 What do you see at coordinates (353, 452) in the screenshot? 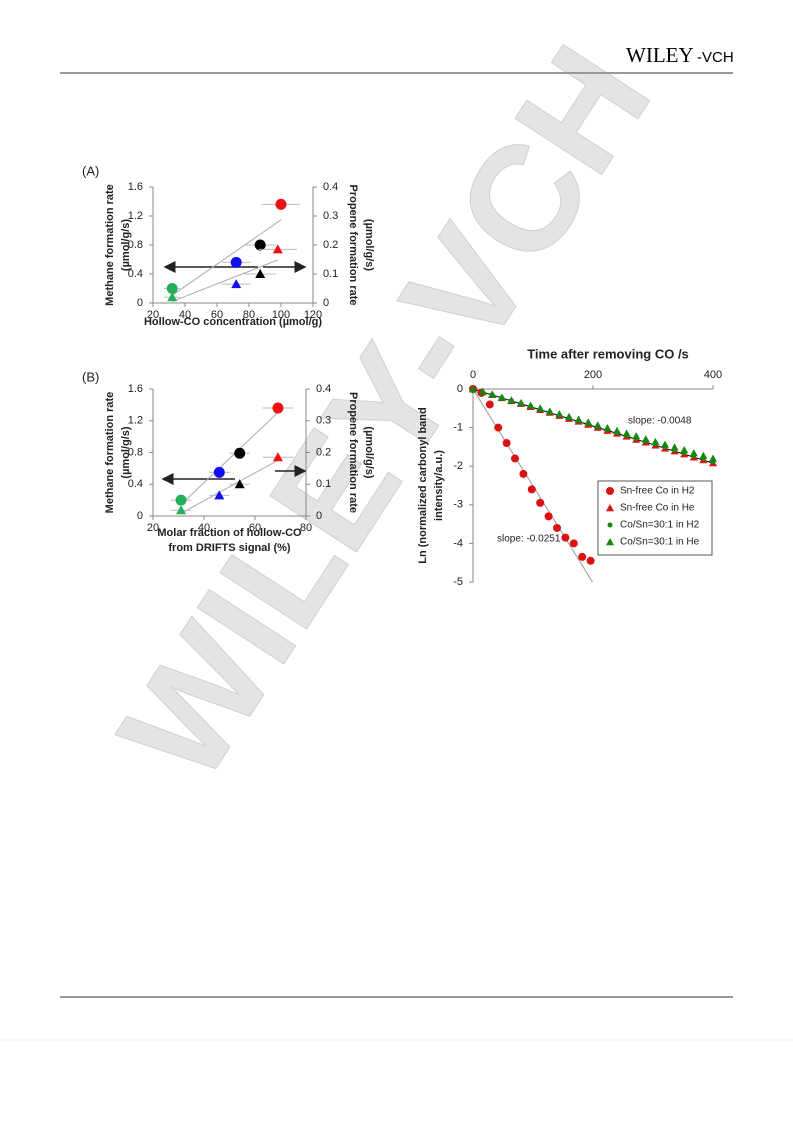
I see `y2-axis-label: Propene formation rate` at bounding box center [353, 452].